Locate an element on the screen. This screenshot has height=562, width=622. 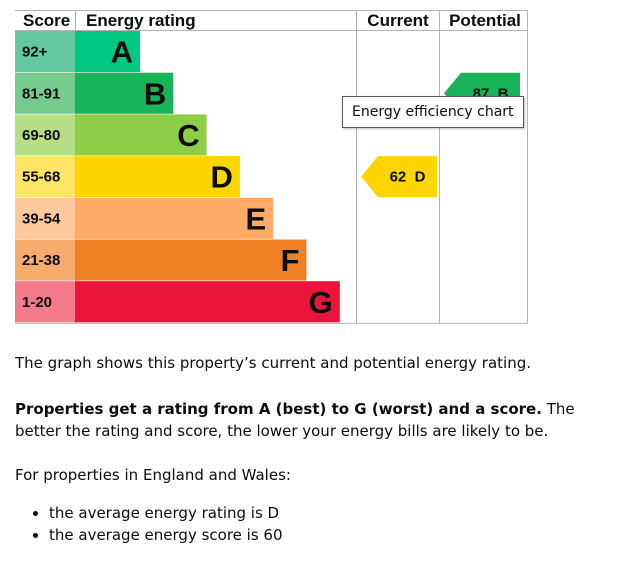
band-letter: E is located at coordinates (256, 218).